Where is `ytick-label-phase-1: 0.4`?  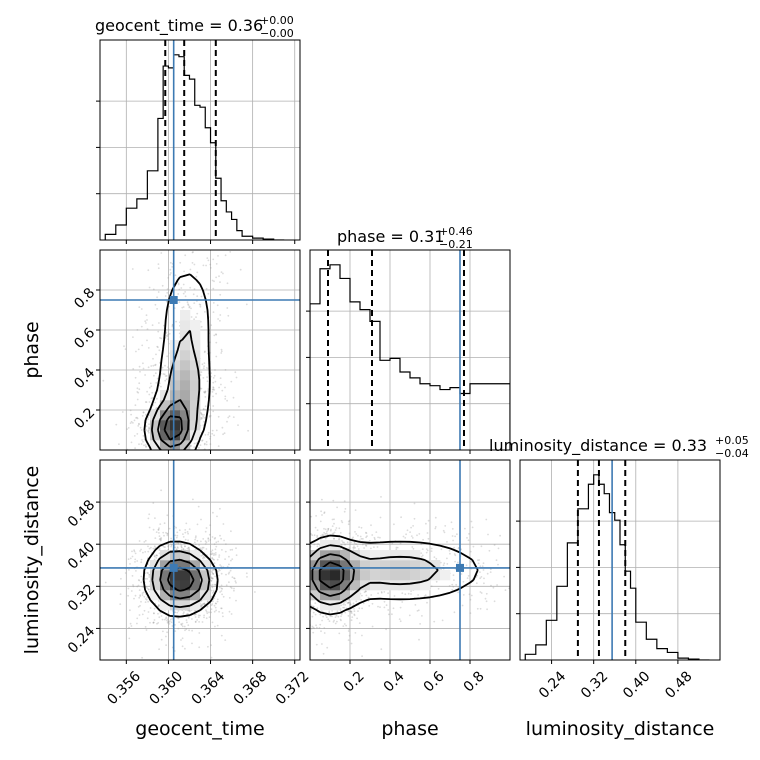
ytick-label-phase-1: 0.4 is located at coordinates (84, 378).